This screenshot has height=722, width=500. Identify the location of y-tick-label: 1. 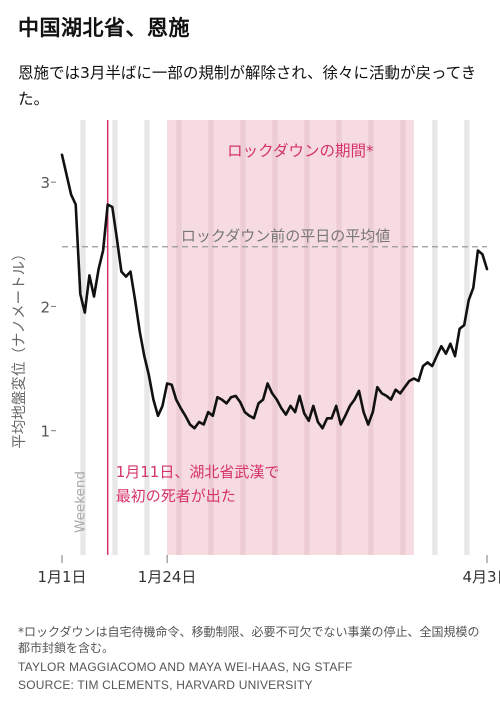
(45, 432).